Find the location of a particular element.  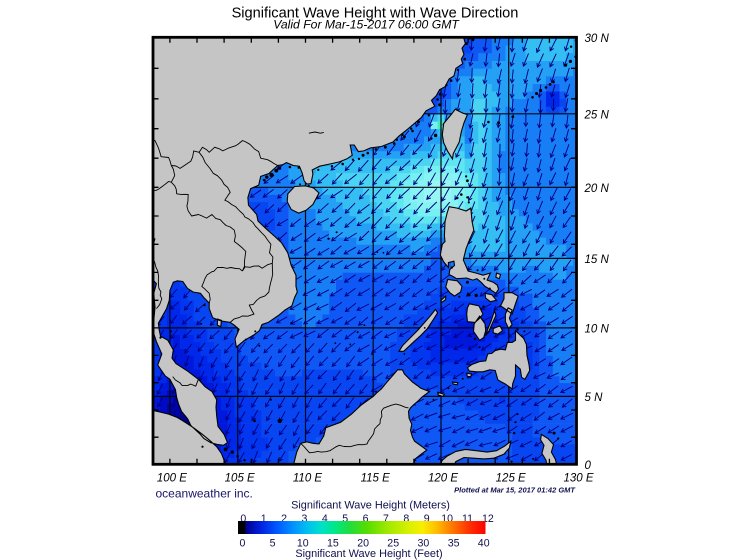

svg-text: 2 is located at coordinates (284, 519).